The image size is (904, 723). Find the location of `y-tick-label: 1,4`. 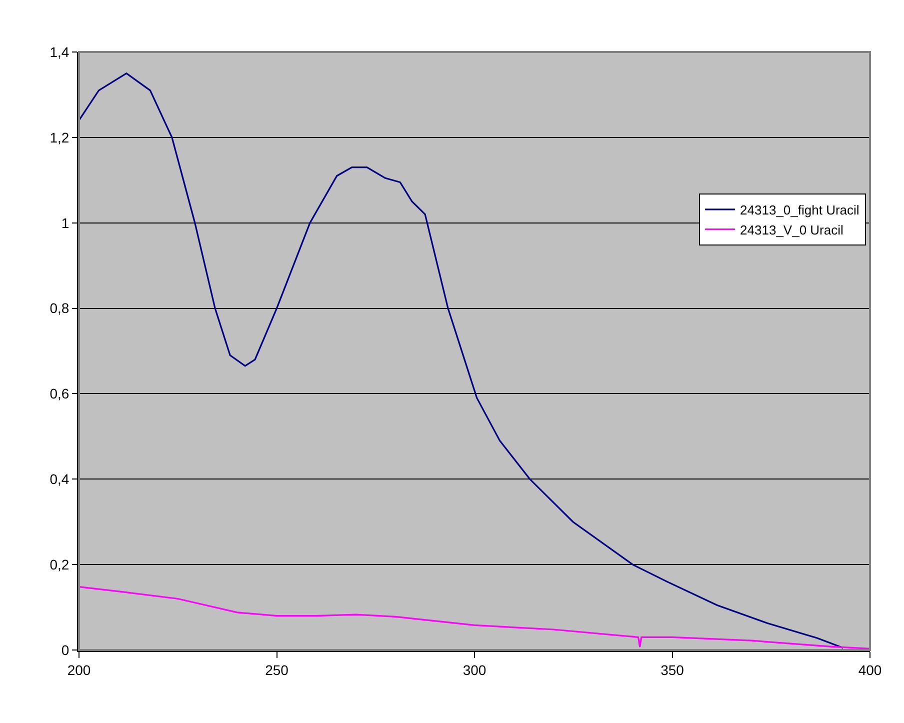

y-tick-label: 1,4 is located at coordinates (60, 52).